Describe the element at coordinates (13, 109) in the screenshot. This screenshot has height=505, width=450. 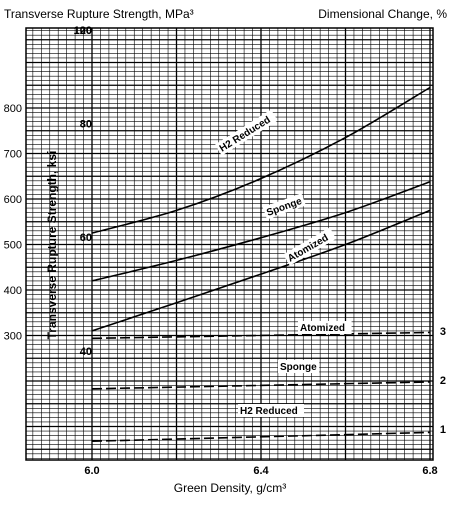
I see `mpa-tick-label: 800` at that location.